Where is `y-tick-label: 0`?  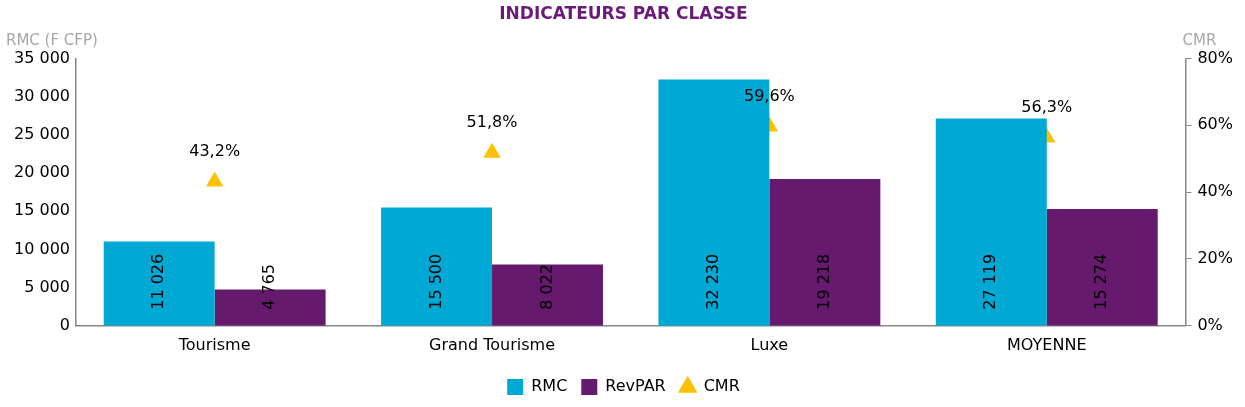 y-tick-label: 0 is located at coordinates (64, 324).